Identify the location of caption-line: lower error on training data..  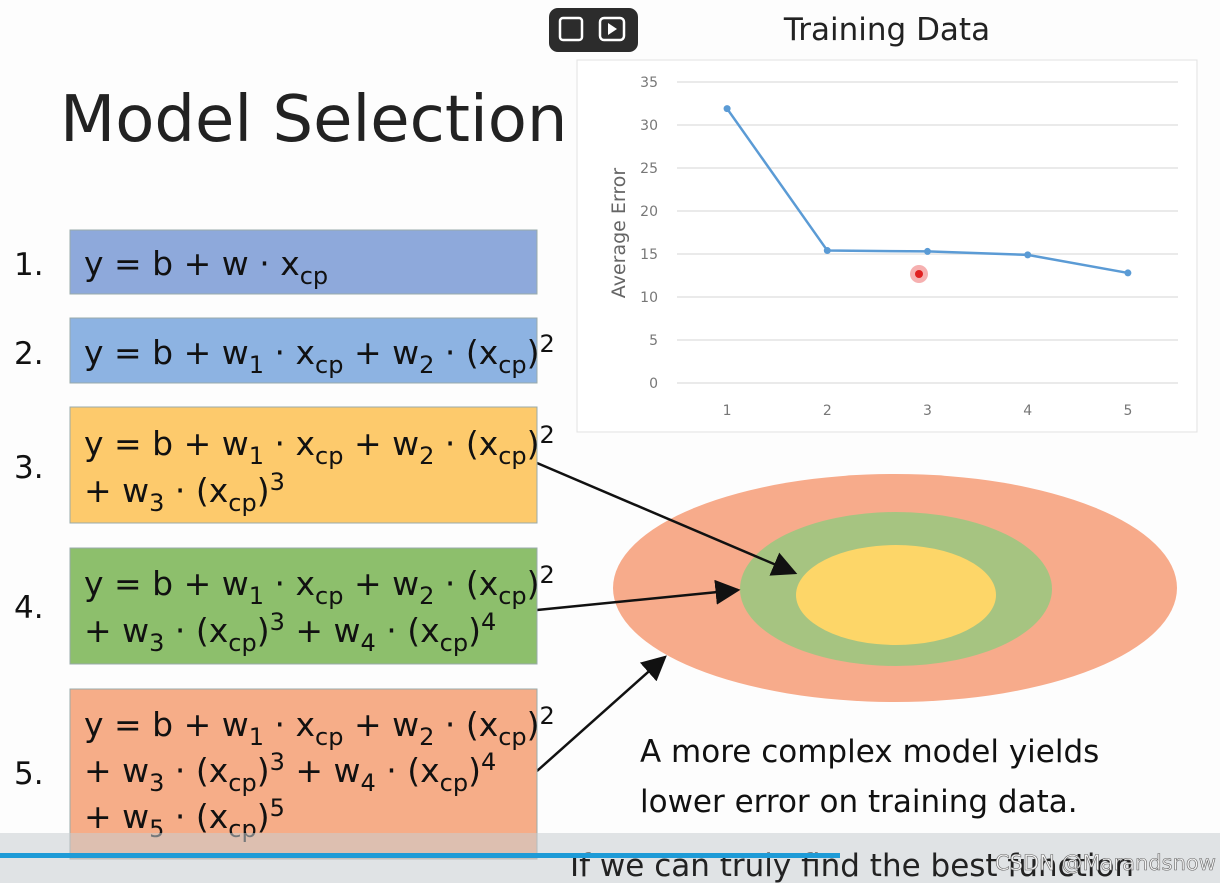
(859, 802).